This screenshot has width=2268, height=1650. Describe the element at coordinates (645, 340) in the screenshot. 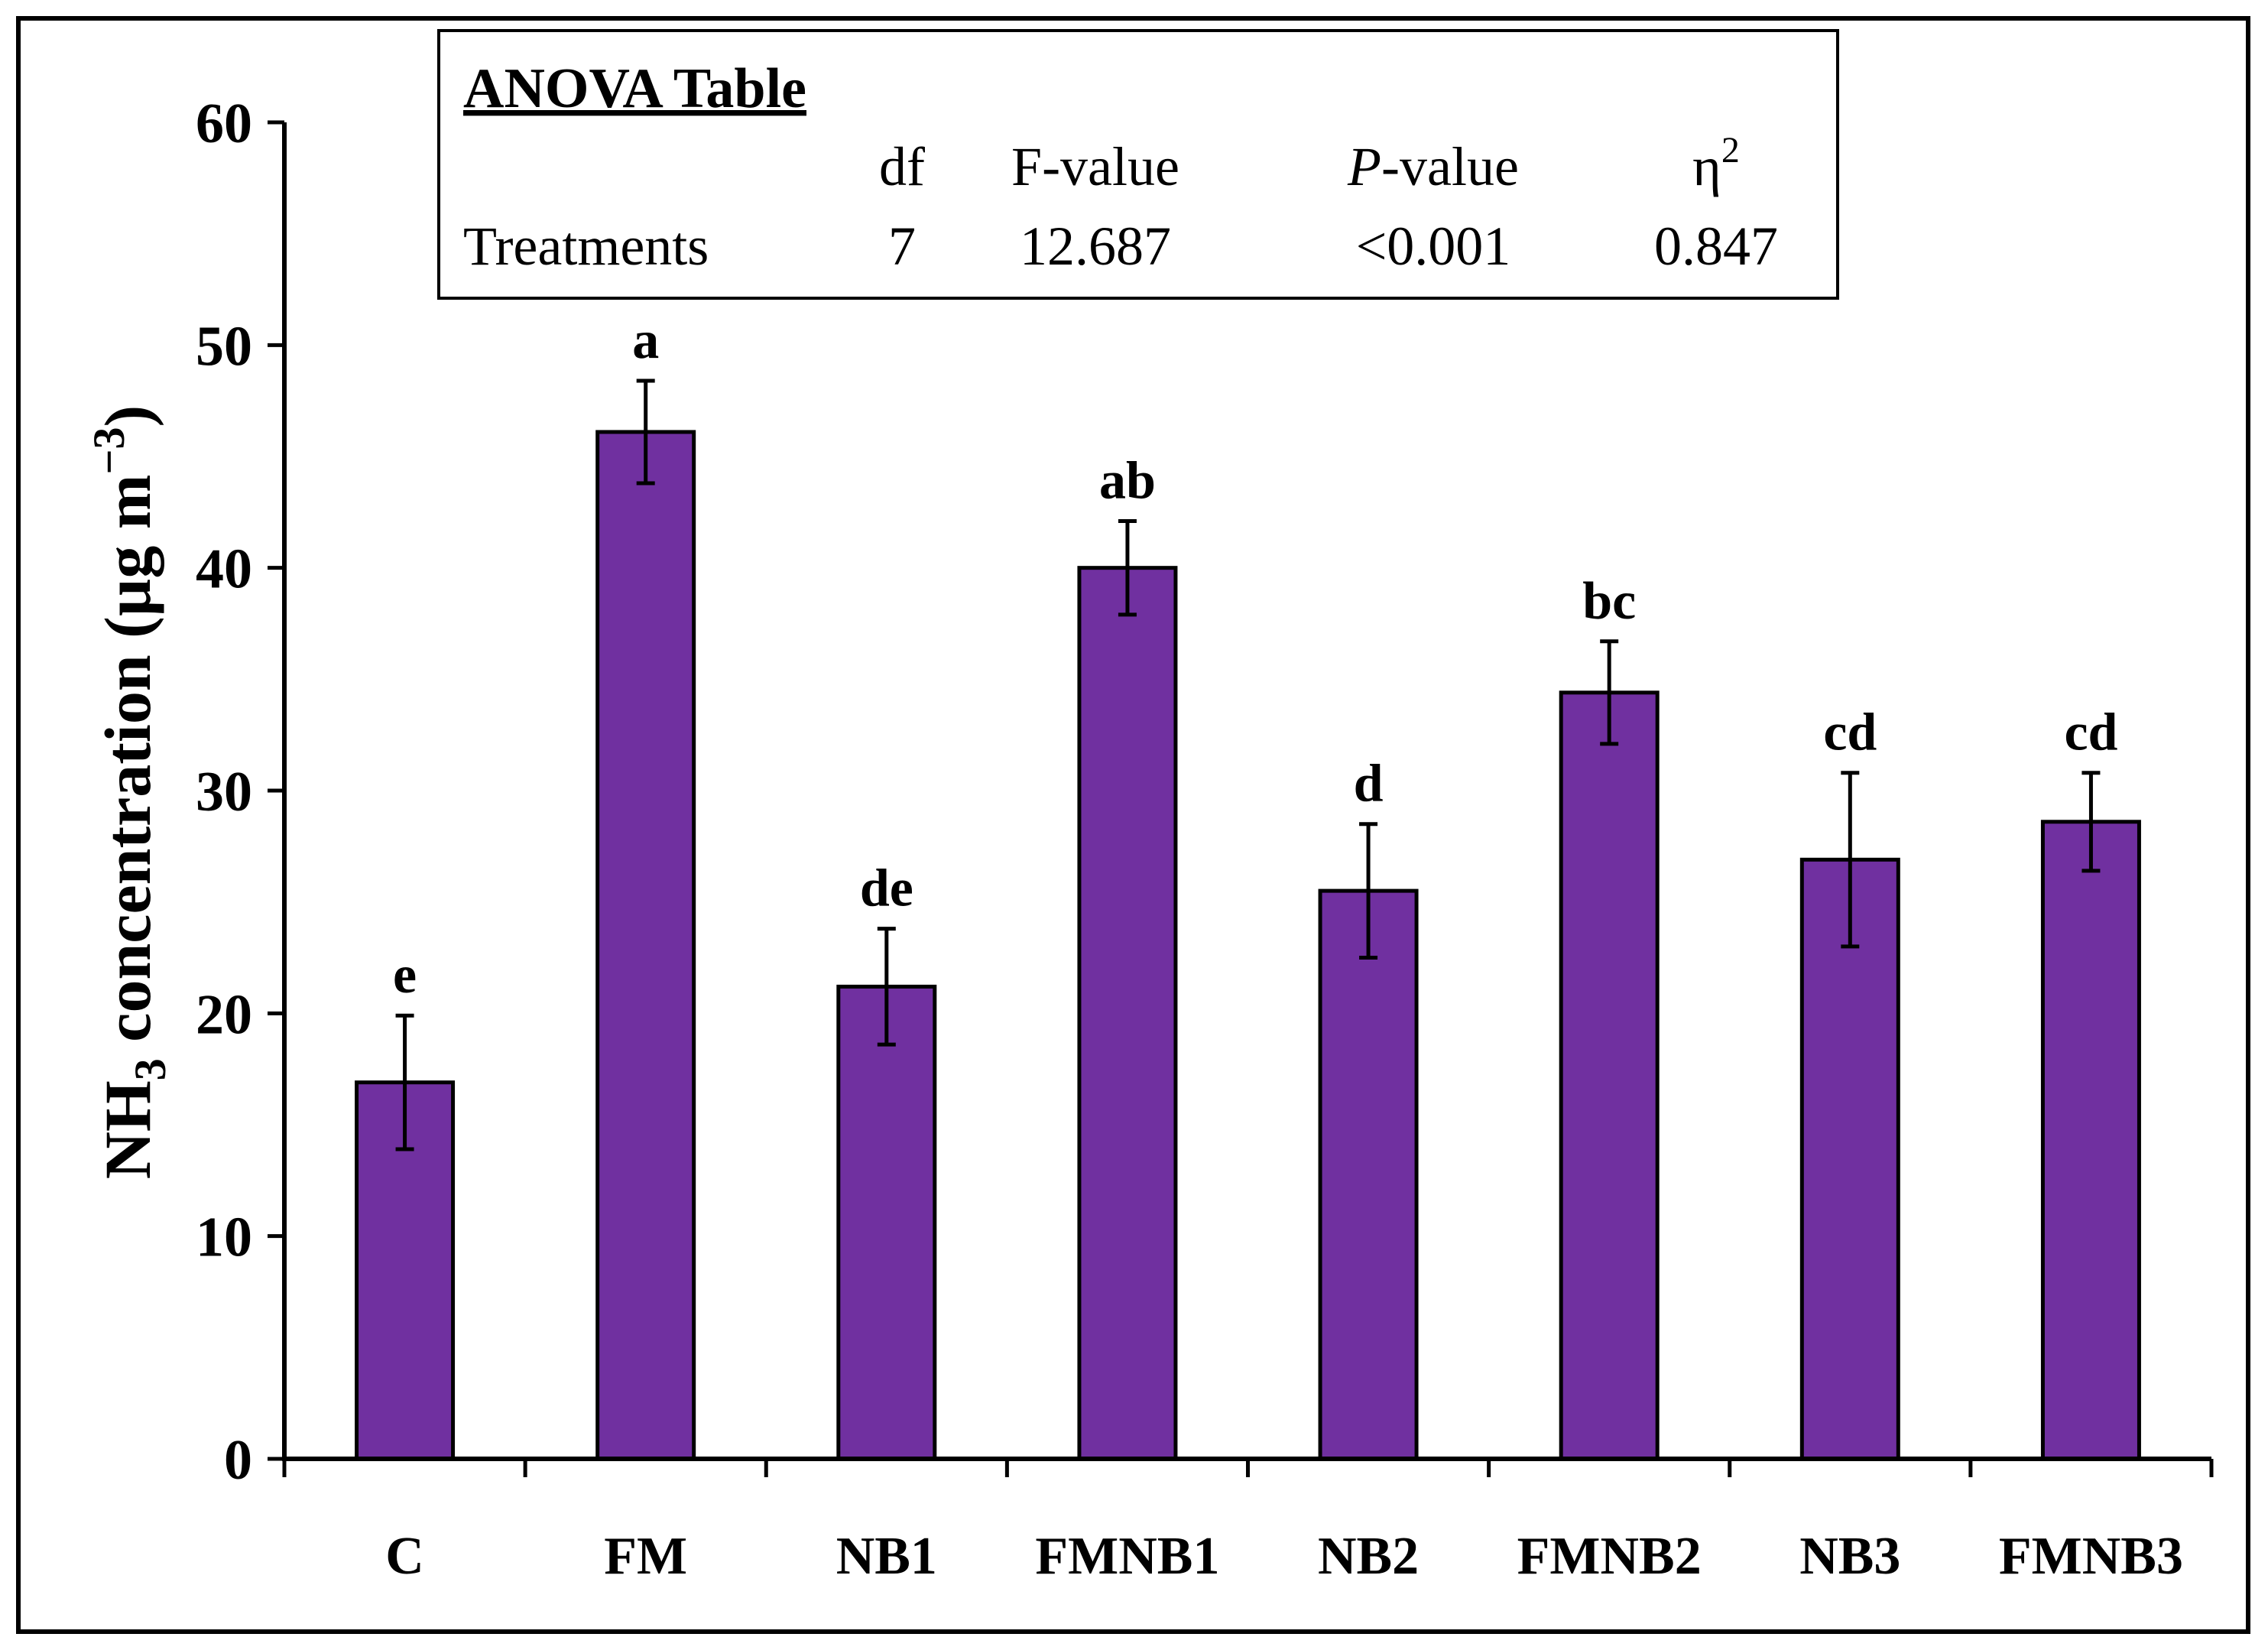

I see `significance-letter: a` at that location.